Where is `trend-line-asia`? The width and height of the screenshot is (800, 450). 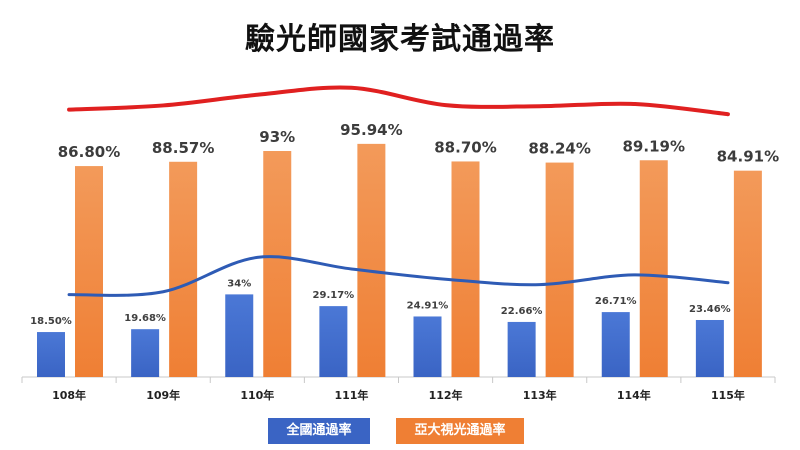 trend-line-asia is located at coordinates (398, 101).